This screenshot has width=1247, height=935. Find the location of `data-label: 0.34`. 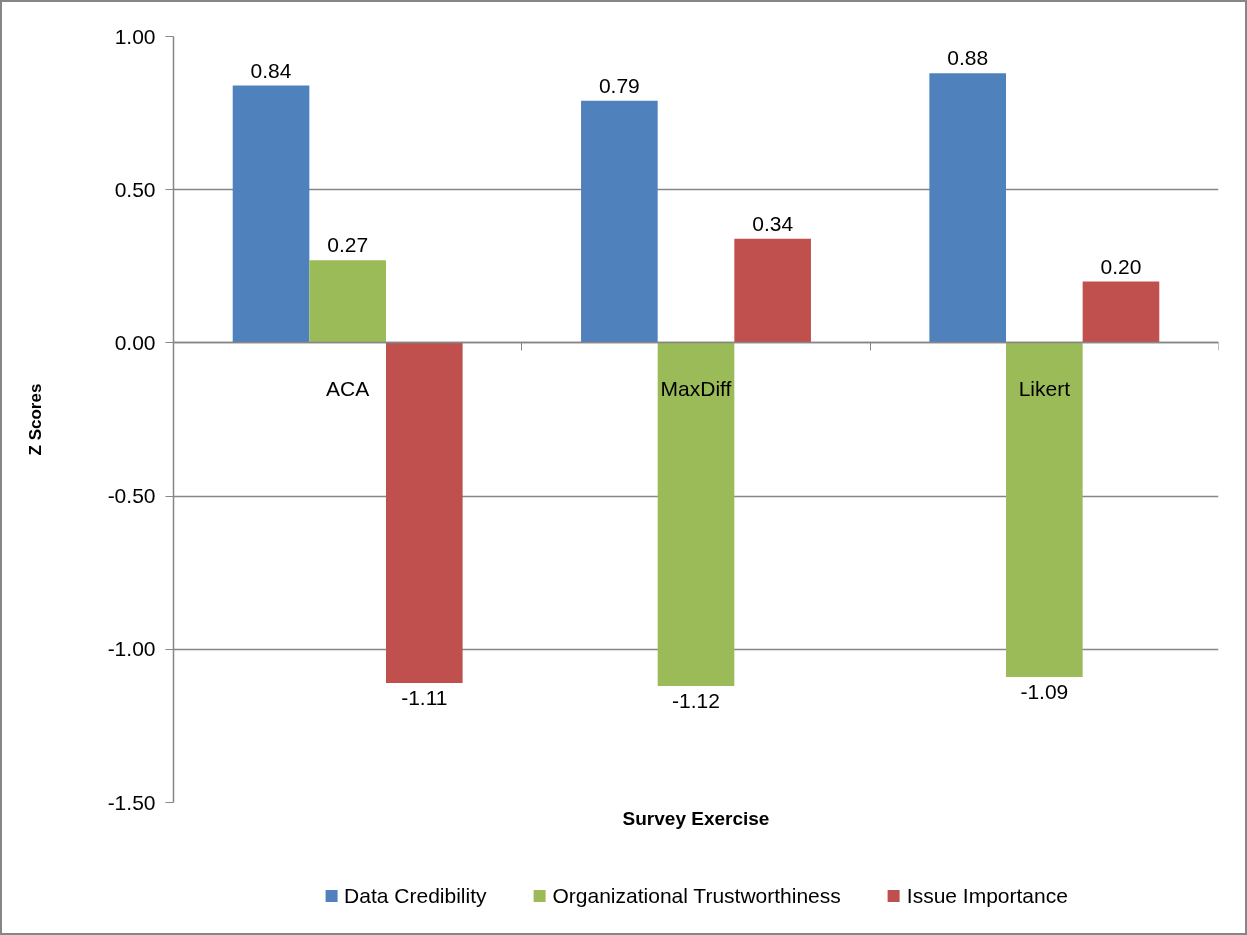

data-label: 0.34 is located at coordinates (773, 223).